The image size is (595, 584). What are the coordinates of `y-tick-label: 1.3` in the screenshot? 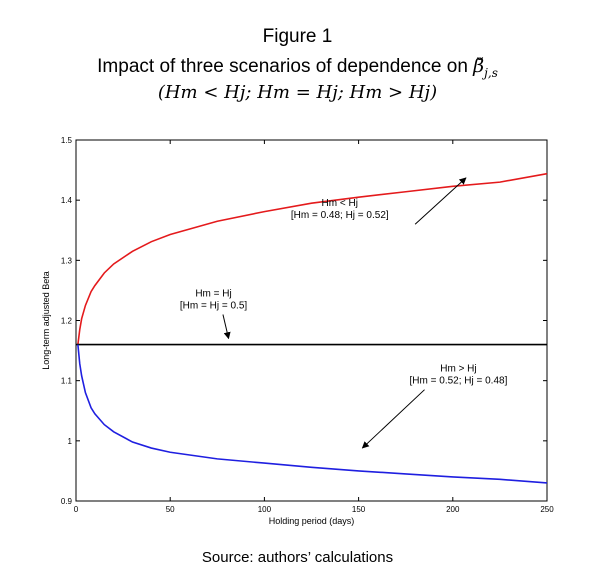 It's located at (67, 260).